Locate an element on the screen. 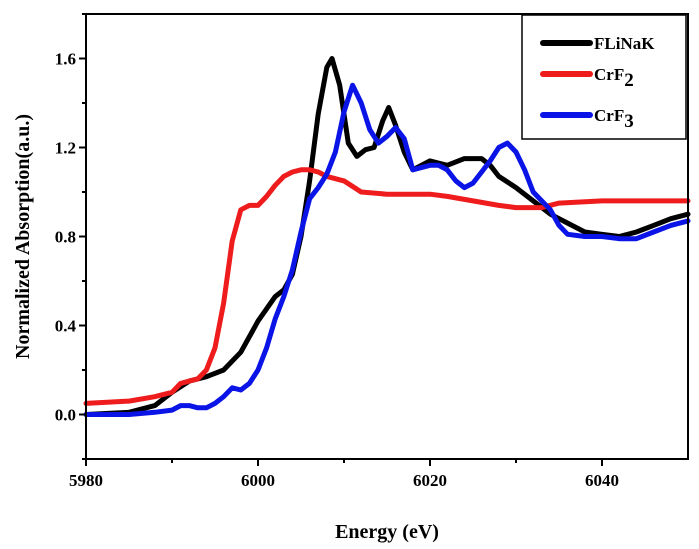 The height and width of the screenshot is (549, 699). legend-subscript: 2 is located at coordinates (629, 80).